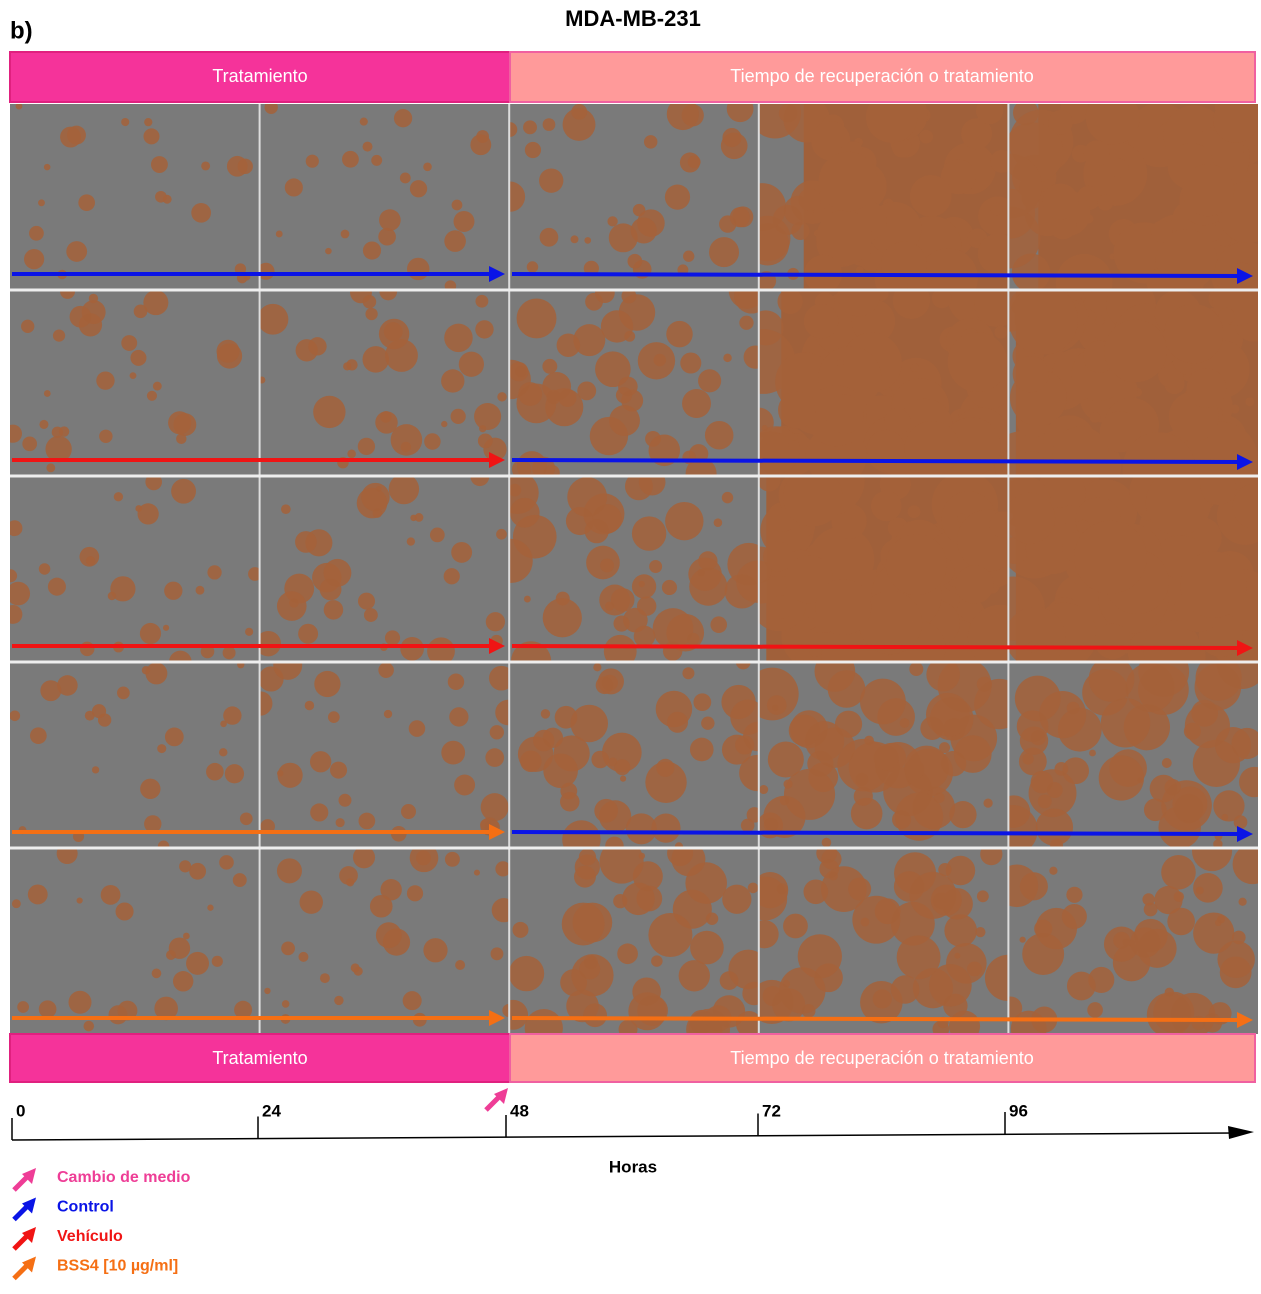 The height and width of the screenshot is (1294, 1261). I want to click on legend-label: Control, so click(85, 1207).